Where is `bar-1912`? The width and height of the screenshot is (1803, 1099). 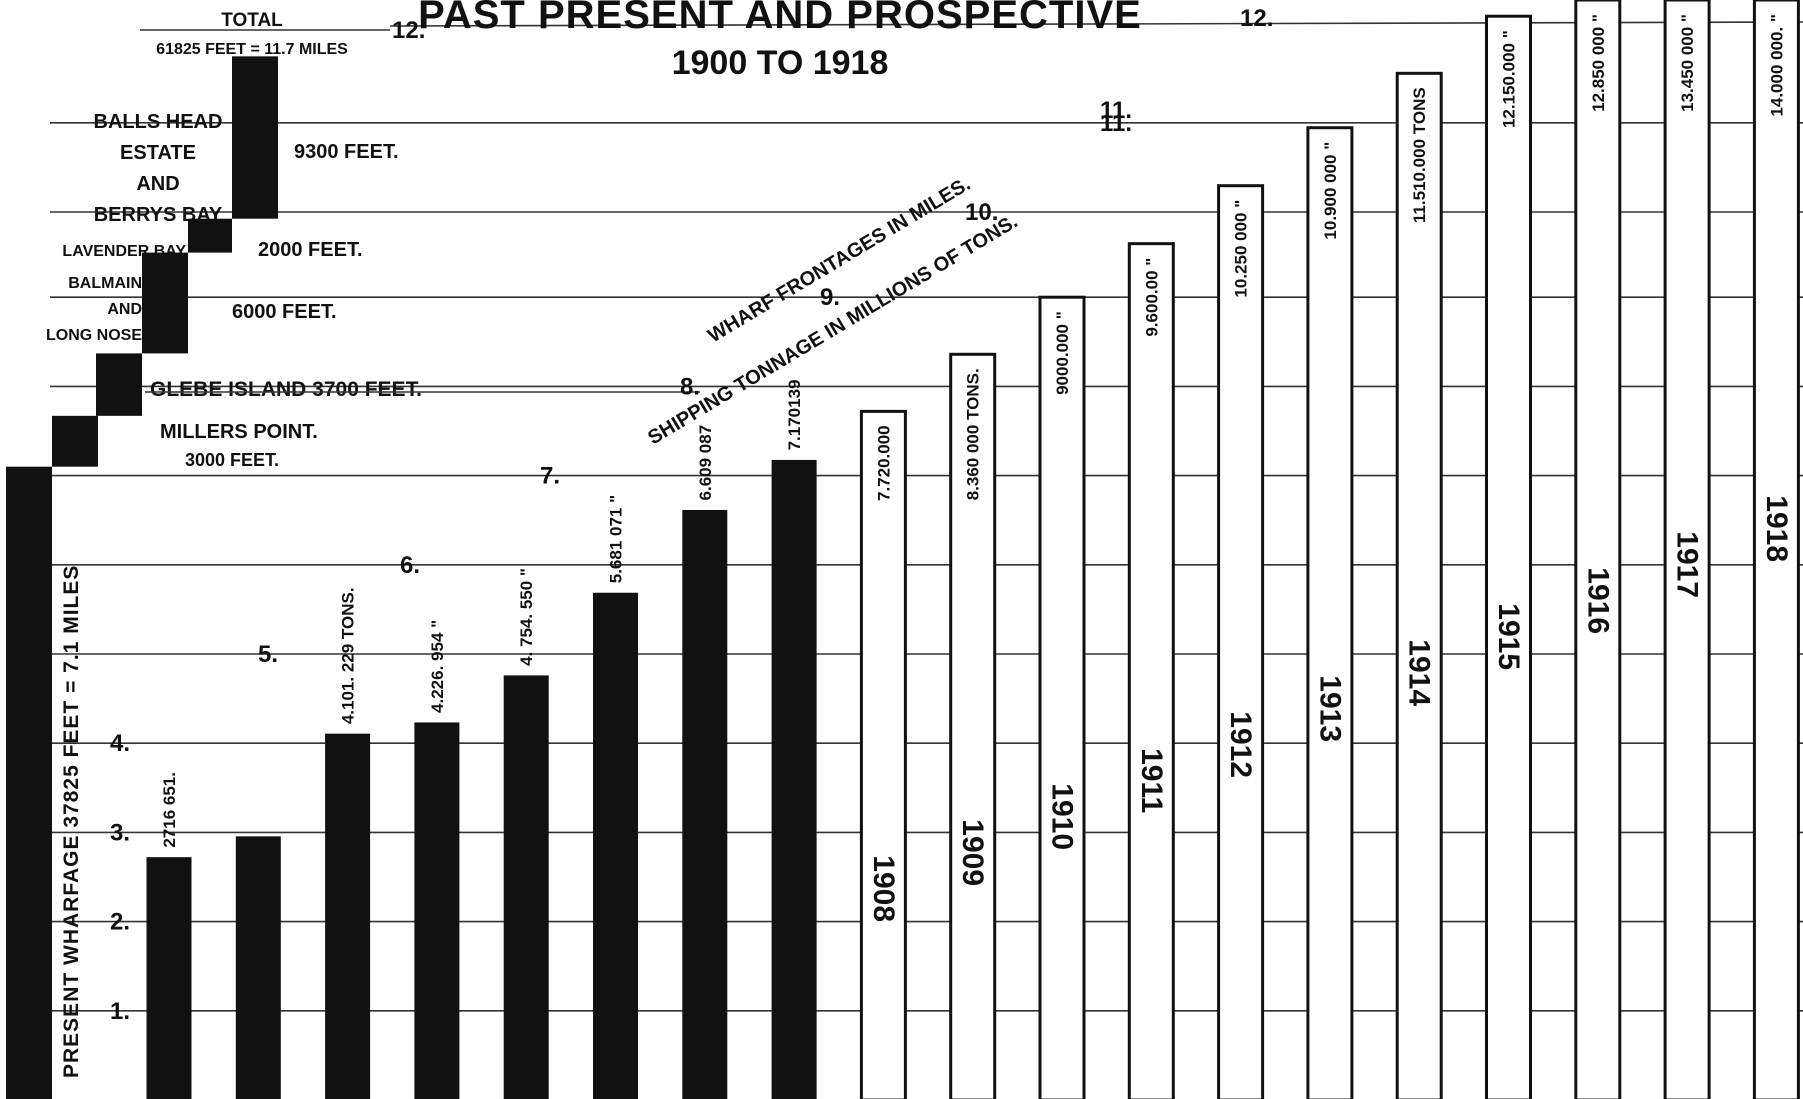
bar-1912 is located at coordinates (1241, 641).